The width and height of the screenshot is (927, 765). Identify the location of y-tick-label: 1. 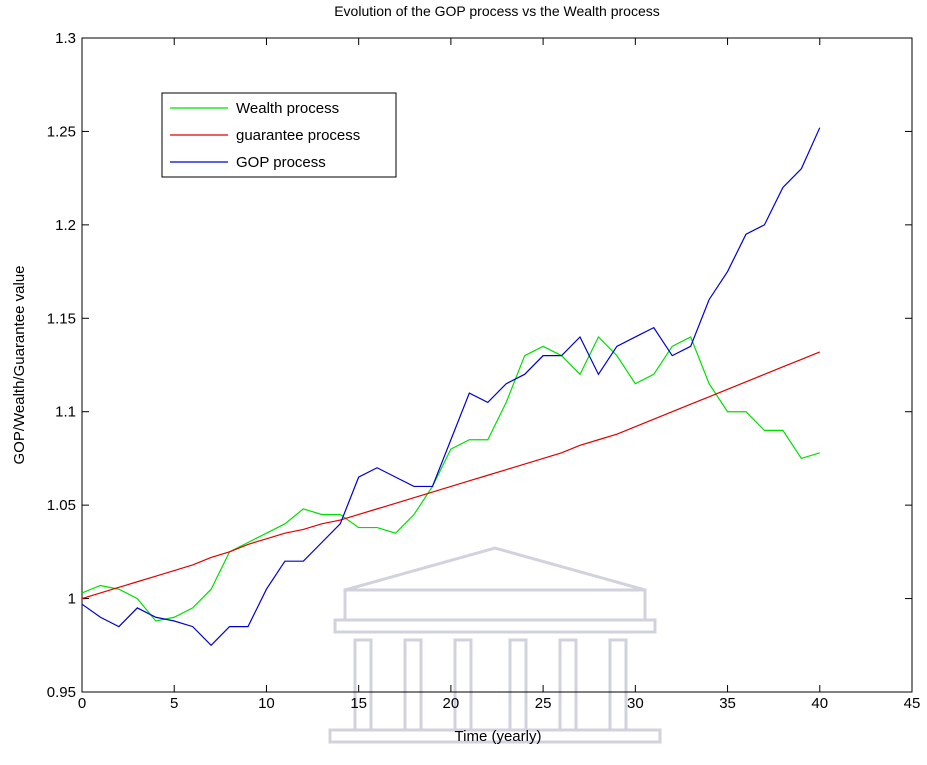
(72, 599).